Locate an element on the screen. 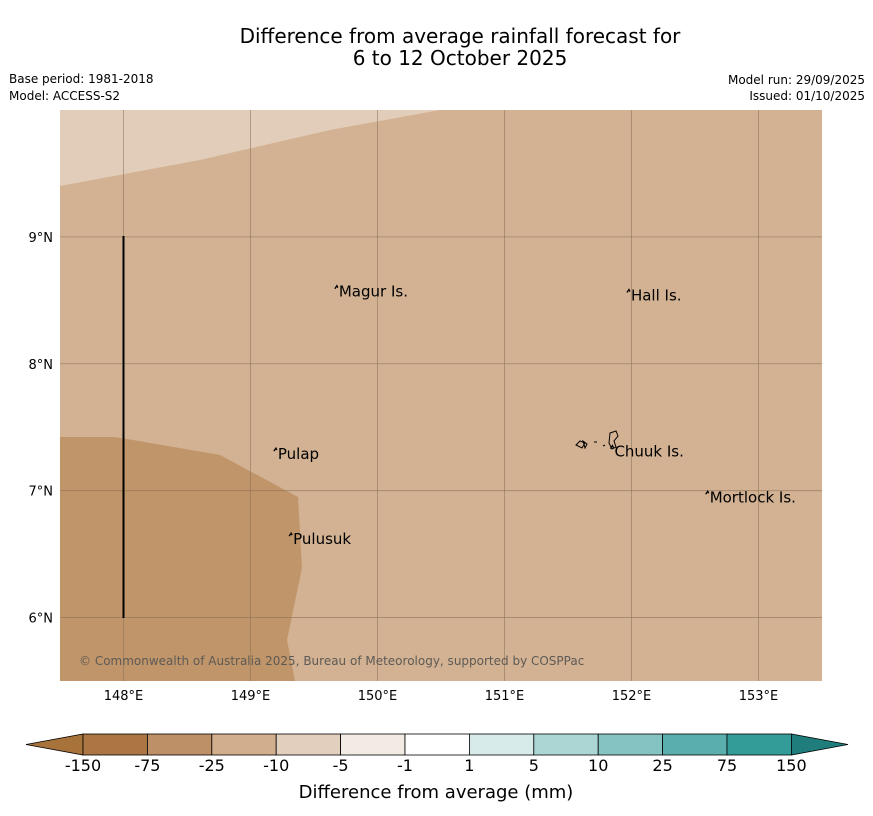 This screenshot has height=816, width=873. slightly-below-average-region is located at coordinates (250, 148).